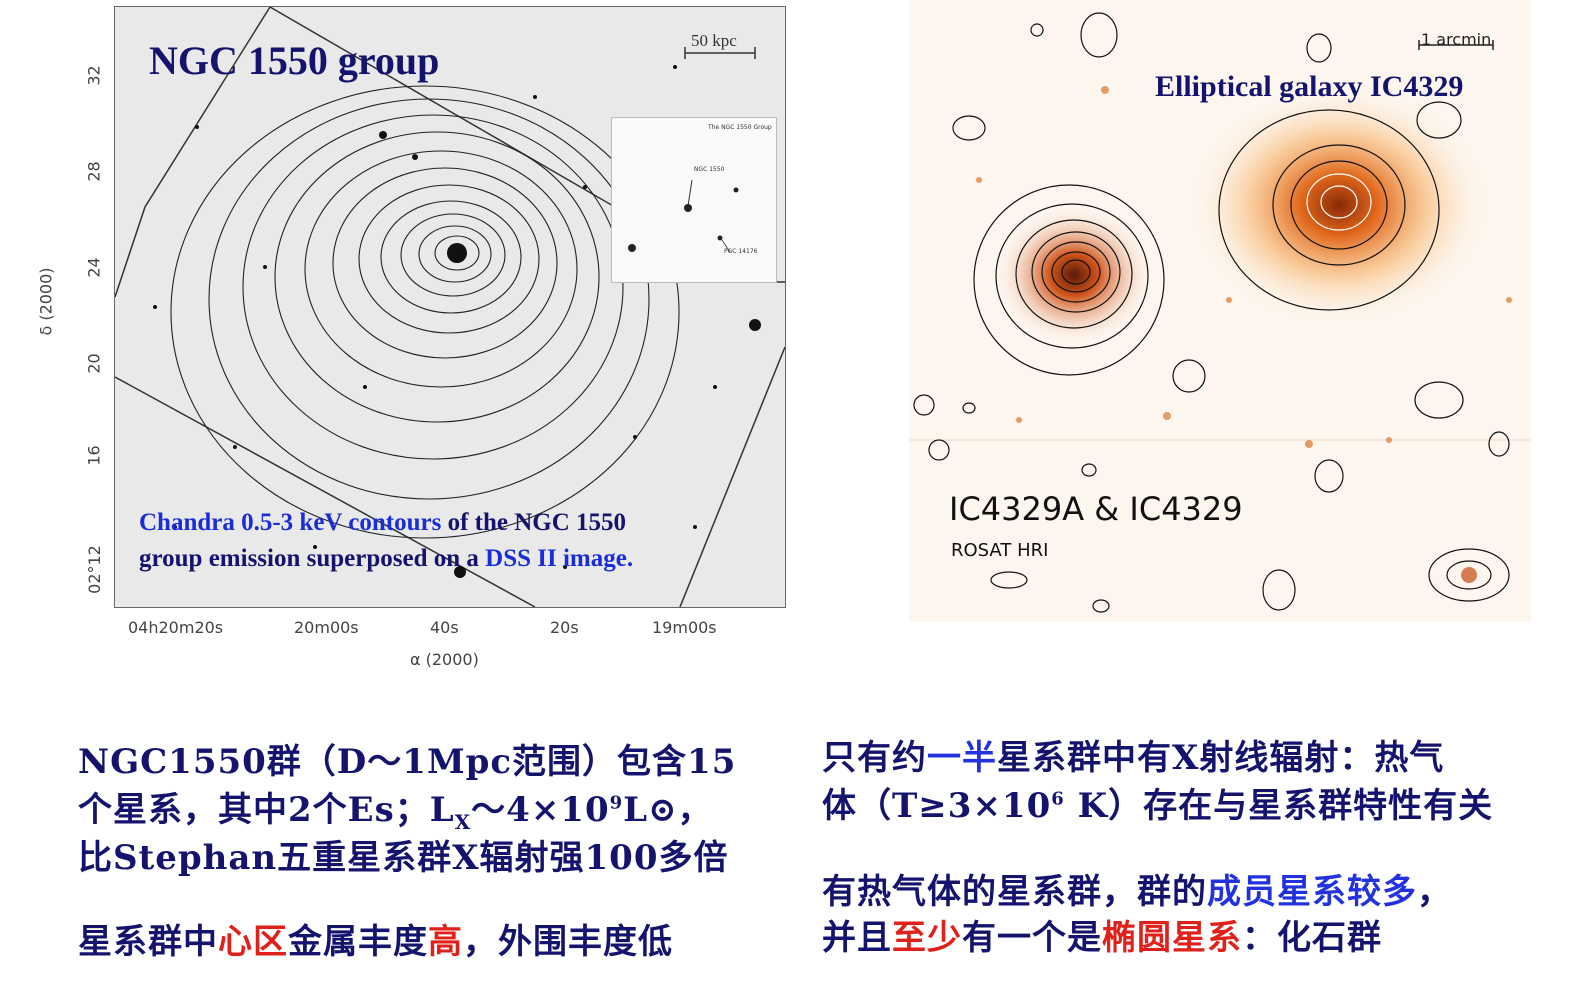 Image resolution: width=1588 pixels, height=984 pixels. I want to click on text-line: 体（T≥3×106 K）存在与星系群特性有关, so click(1158, 806).